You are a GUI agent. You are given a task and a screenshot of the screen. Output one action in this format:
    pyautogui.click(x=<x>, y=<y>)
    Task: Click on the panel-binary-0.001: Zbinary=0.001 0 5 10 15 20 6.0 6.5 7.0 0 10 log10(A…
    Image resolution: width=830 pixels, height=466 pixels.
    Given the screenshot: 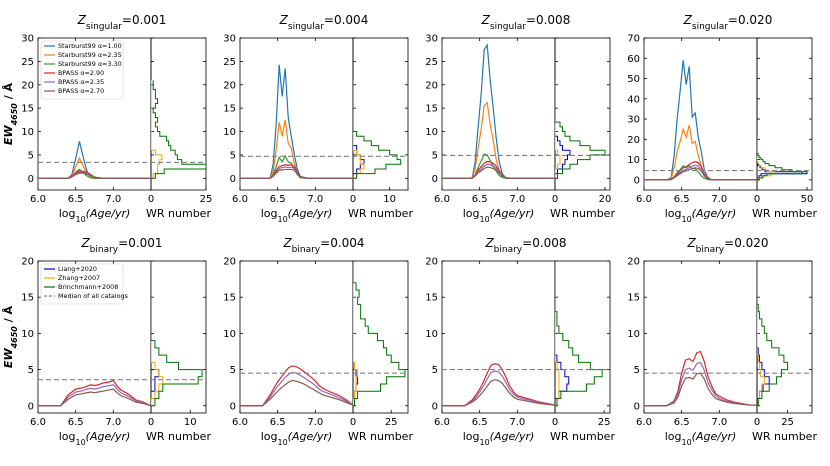 What is the action you would take?
    pyautogui.click(x=106, y=341)
    